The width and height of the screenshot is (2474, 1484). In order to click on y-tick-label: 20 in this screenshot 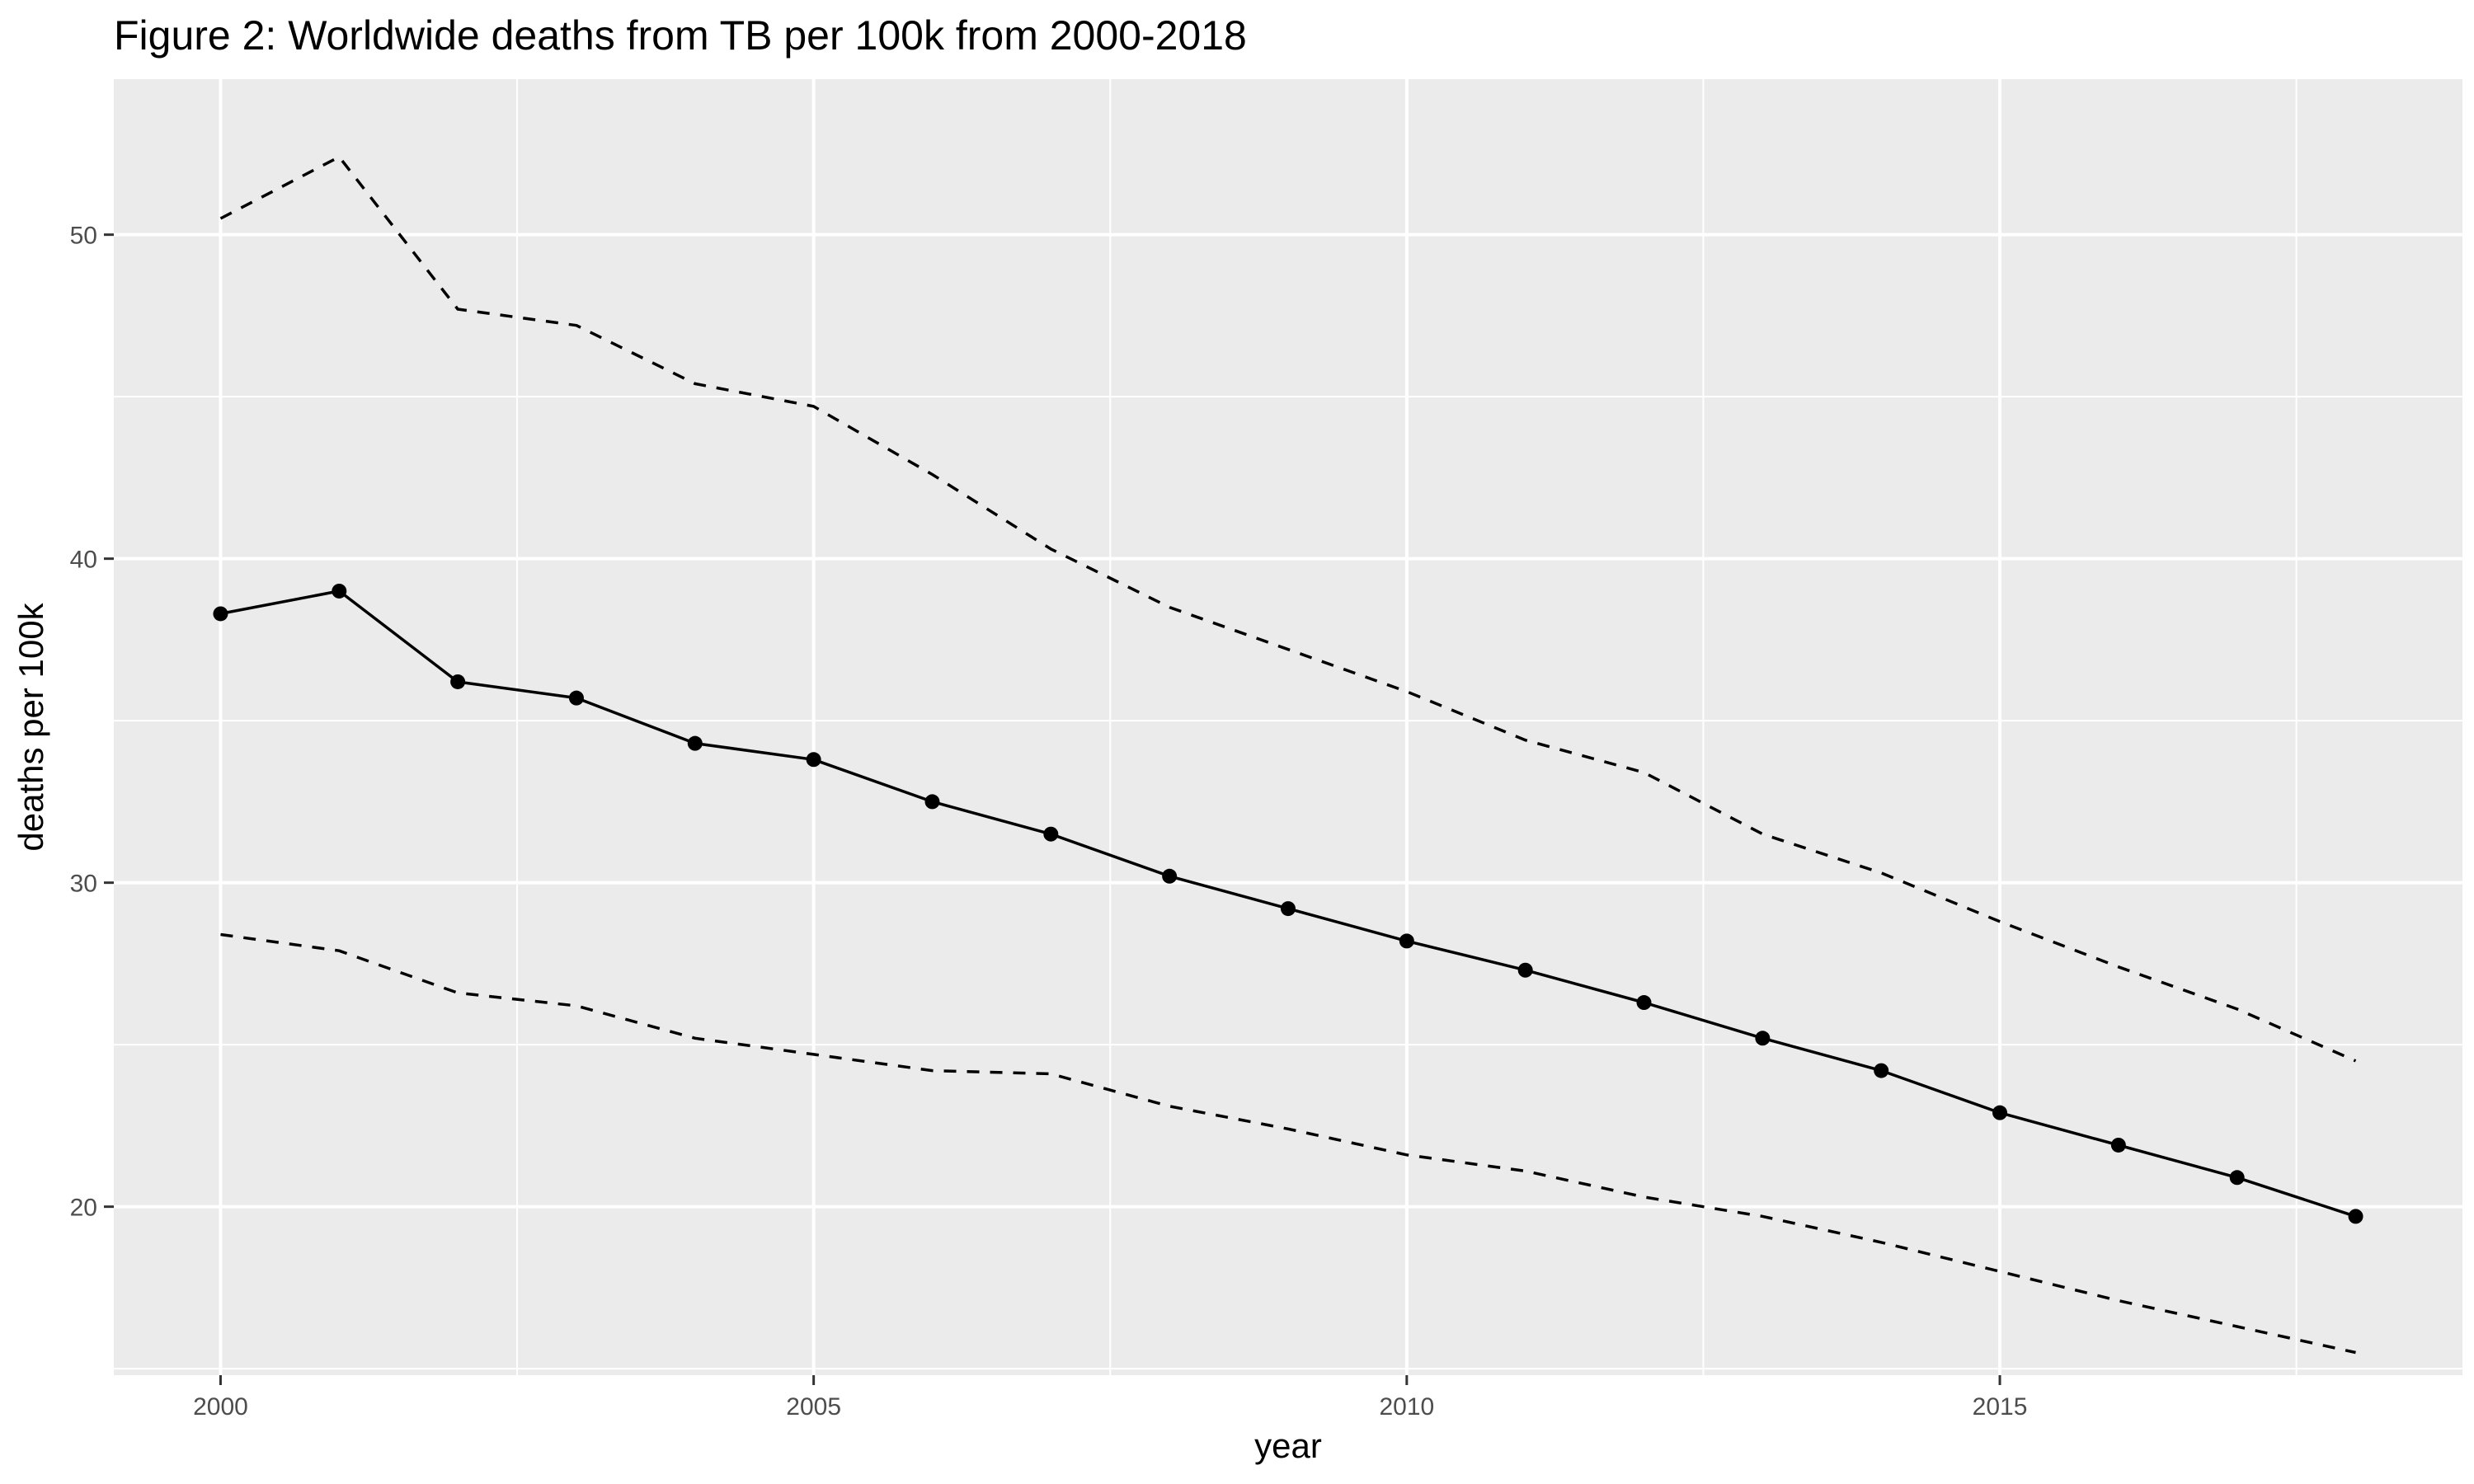, I will do `click(83, 1208)`.